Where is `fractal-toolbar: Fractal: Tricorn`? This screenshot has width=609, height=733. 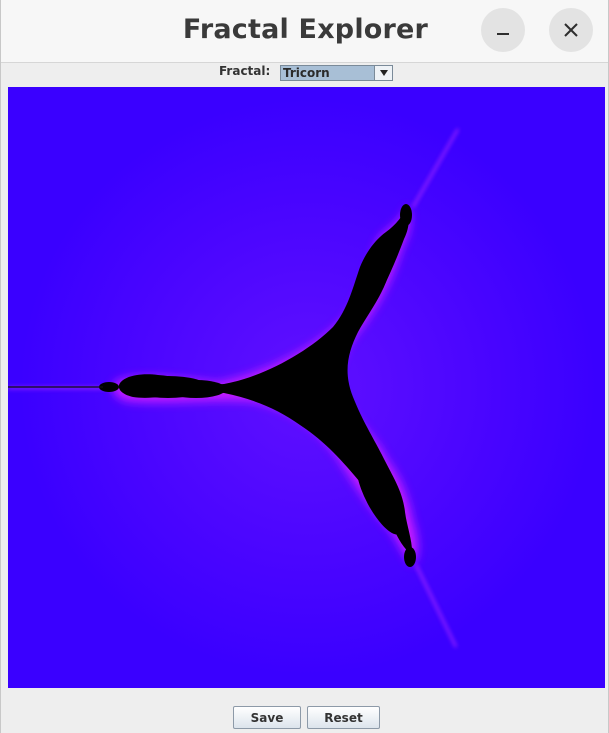 fractal-toolbar: Fractal: Tricorn is located at coordinates (304, 75).